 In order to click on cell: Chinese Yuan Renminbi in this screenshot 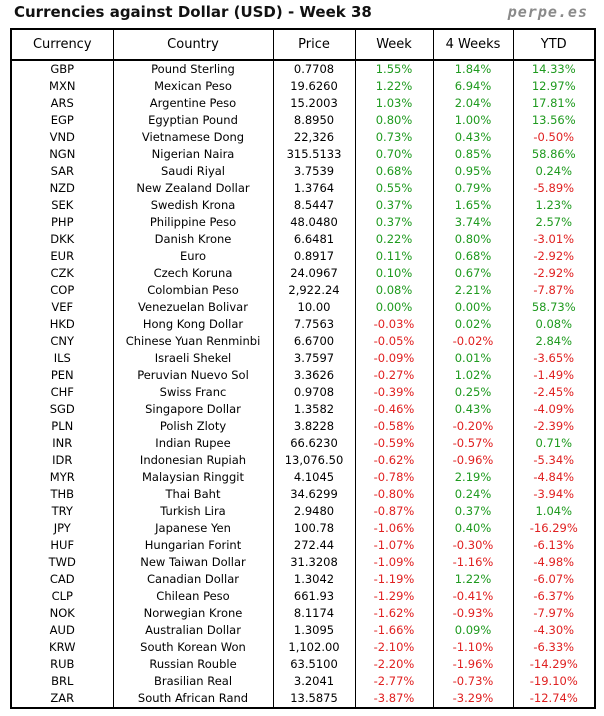, I will do `click(192, 341)`.